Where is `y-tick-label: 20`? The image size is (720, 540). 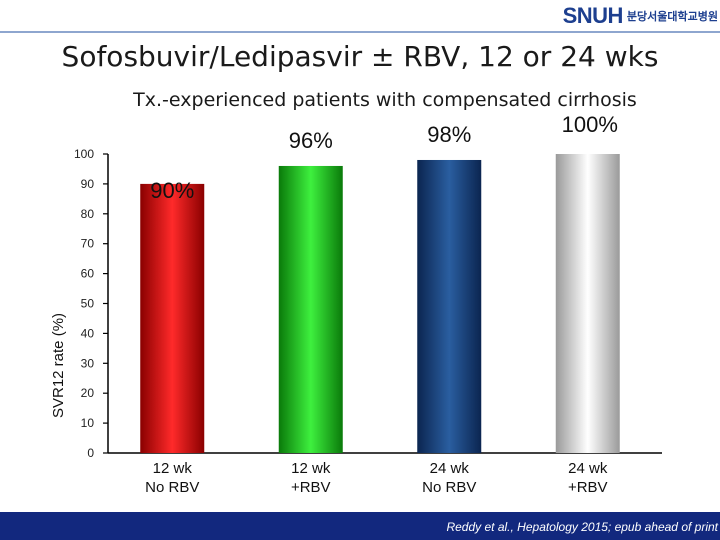
y-tick-label: 20 is located at coordinates (88, 393).